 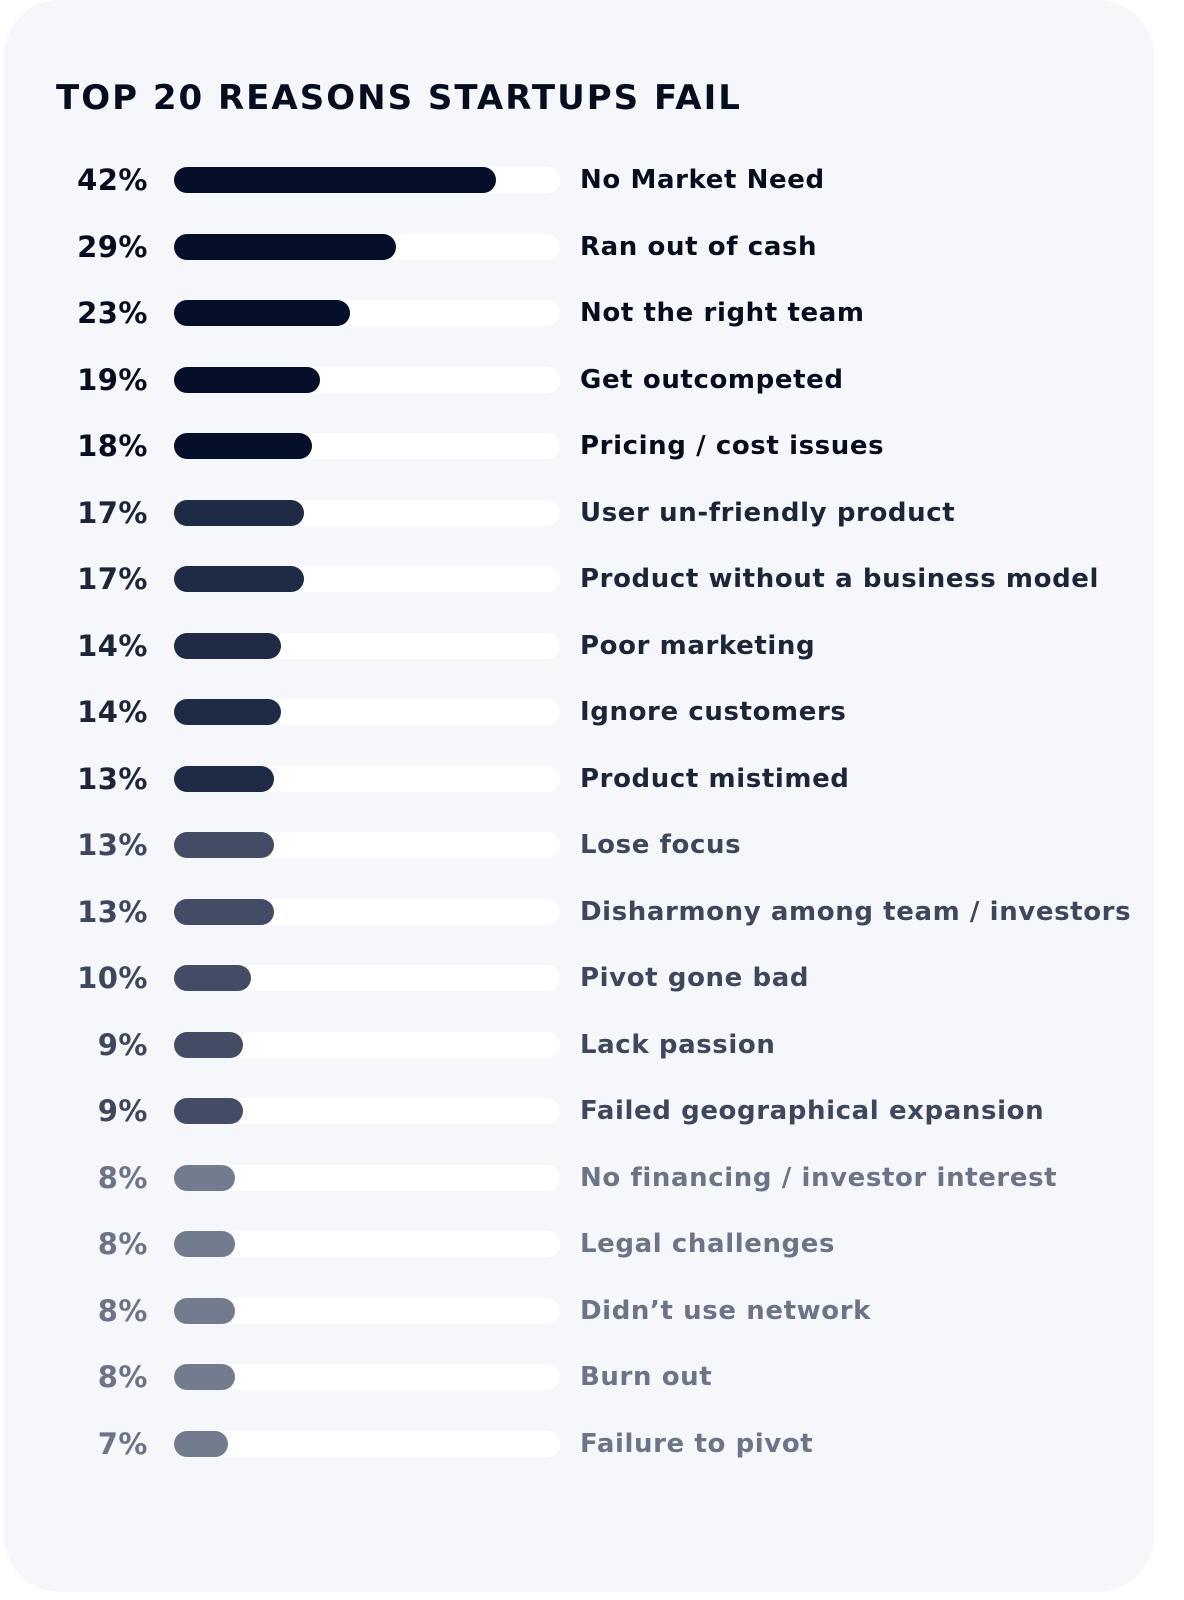 I want to click on bar-row: 29% Ran out of cash, so click(x=592, y=247).